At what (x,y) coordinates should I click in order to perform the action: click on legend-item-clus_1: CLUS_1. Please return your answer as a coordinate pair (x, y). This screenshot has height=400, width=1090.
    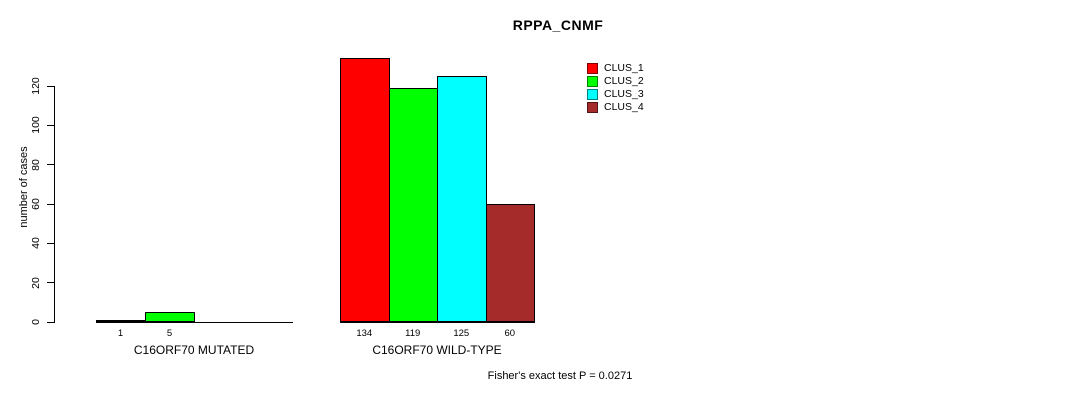
    Looking at the image, I should click on (615, 68).